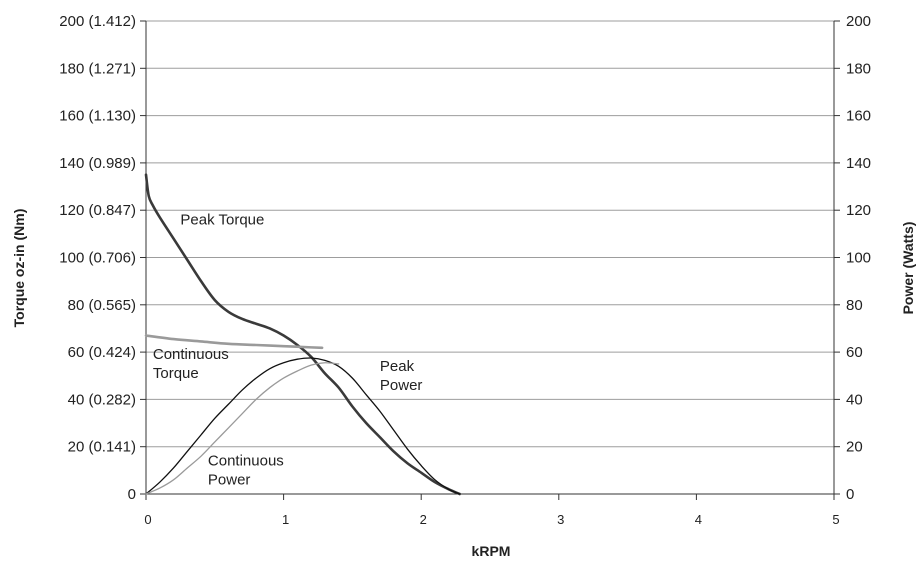 This screenshot has height=564, width=923. I want to click on series-line-continuous-torque, so click(234, 342).